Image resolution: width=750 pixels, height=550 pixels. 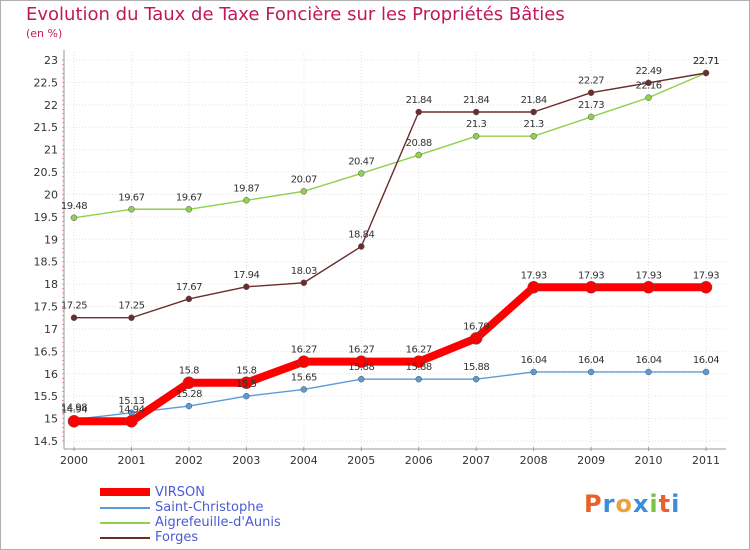 I want to click on y-tick-label: 21.5, so click(x=46, y=127).